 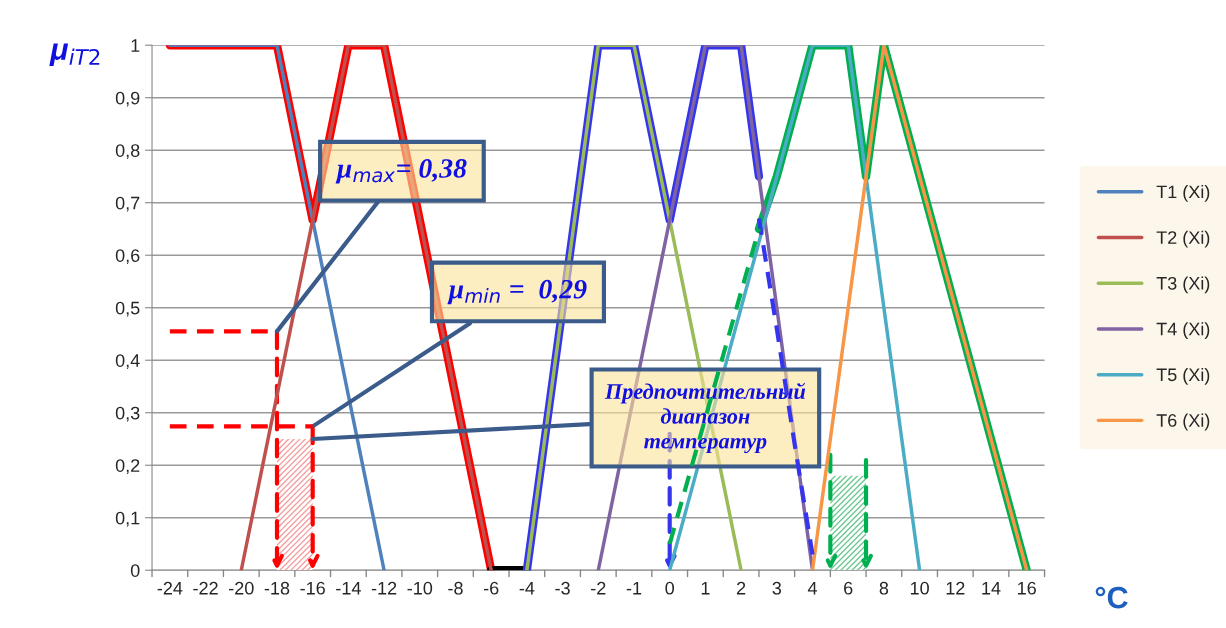 I want to click on x-tick-label: -8, so click(x=455, y=588).